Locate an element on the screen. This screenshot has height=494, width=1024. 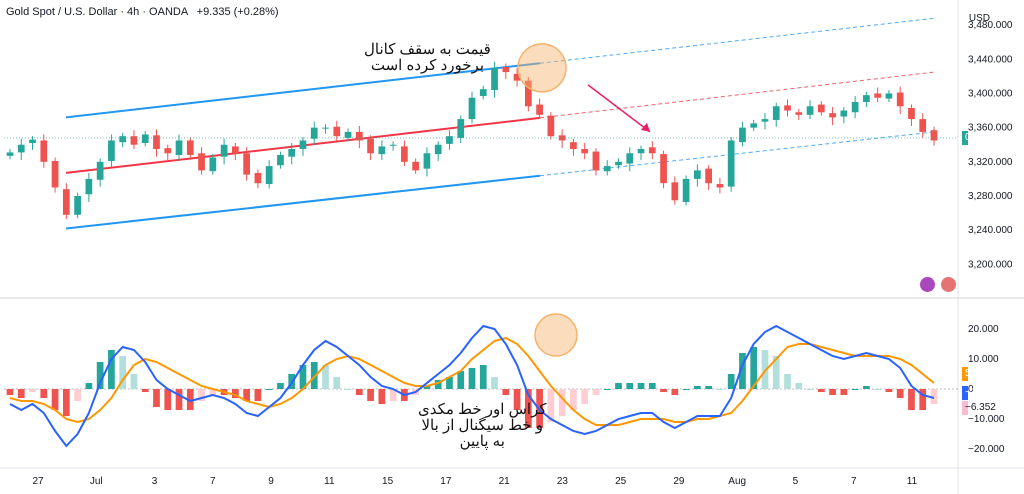
time-tick-label: 15 is located at coordinates (388, 481).